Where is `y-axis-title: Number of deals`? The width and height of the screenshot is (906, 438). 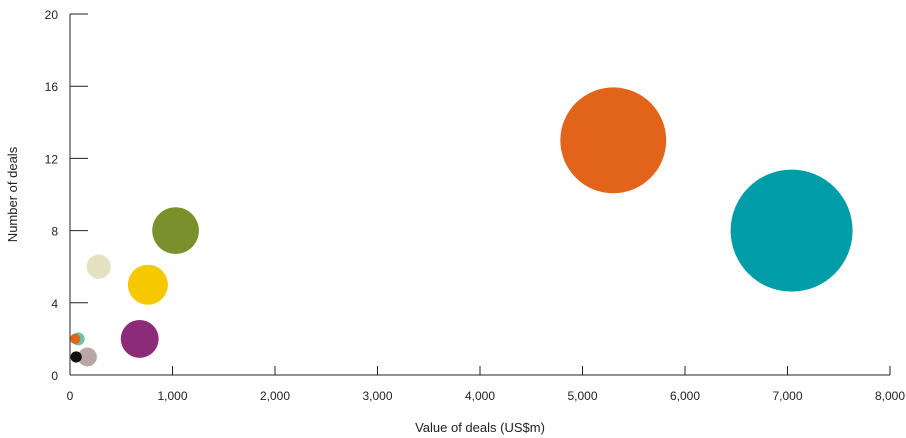 y-axis-title: Number of deals is located at coordinates (12, 194).